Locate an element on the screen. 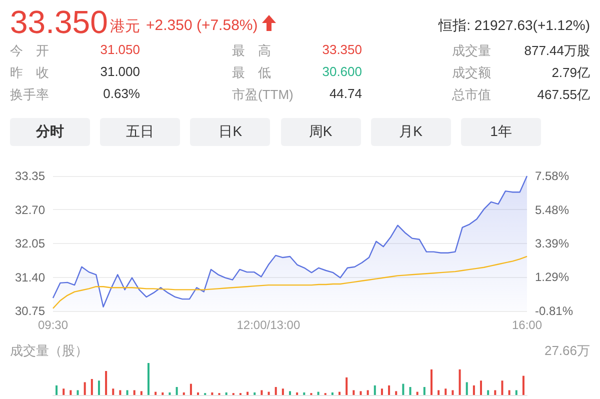 This screenshot has height=399, width=600. y-tick-label: 32.70 is located at coordinates (30, 209).